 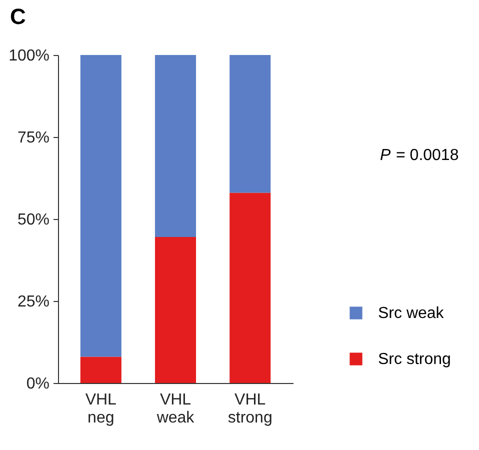 What do you see at coordinates (33, 220) in the screenshot?
I see `y-tick-label: 50%` at bounding box center [33, 220].